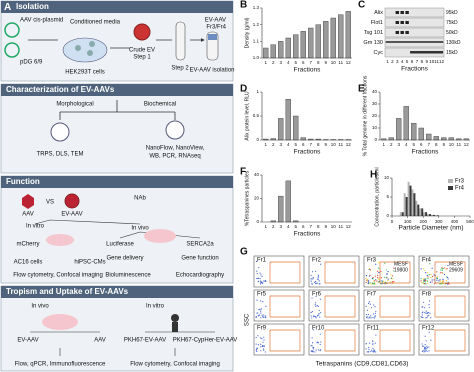  What do you see at coordinates (401, 270) in the screenshot?
I see `plot-note: 19800` at bounding box center [401, 270].